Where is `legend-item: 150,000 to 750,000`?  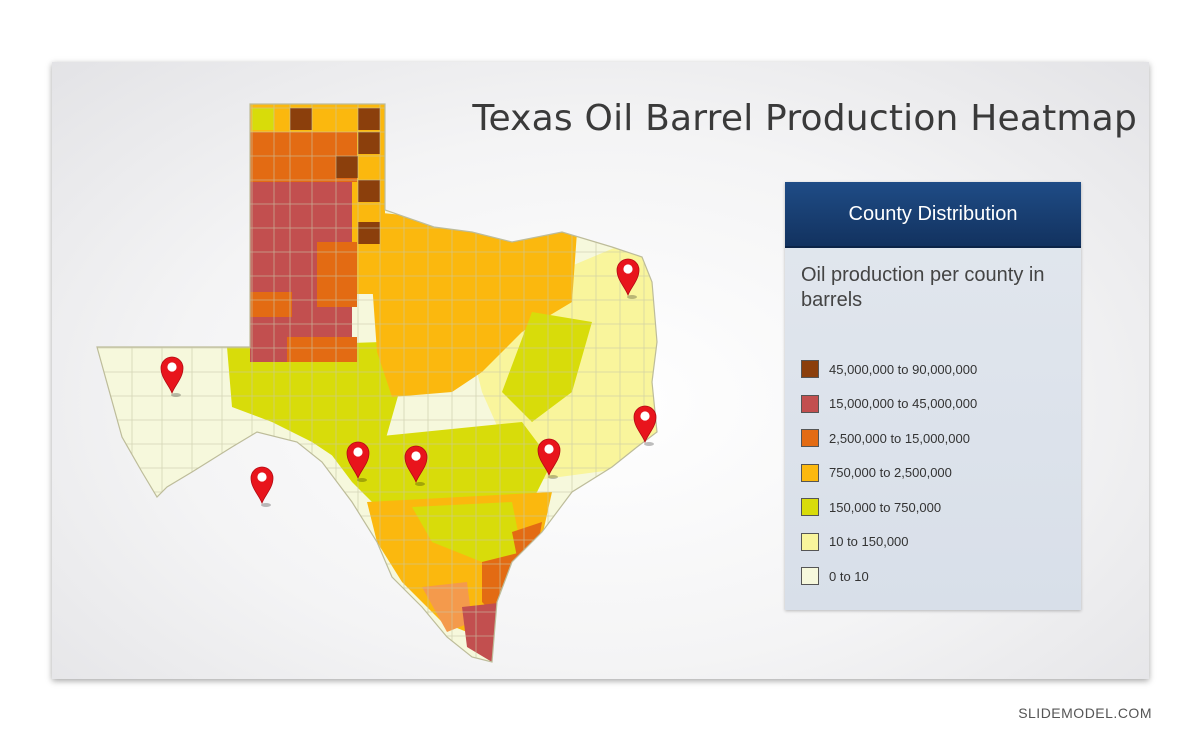
legend-item: 150,000 to 750,000 is located at coordinates (889, 507).